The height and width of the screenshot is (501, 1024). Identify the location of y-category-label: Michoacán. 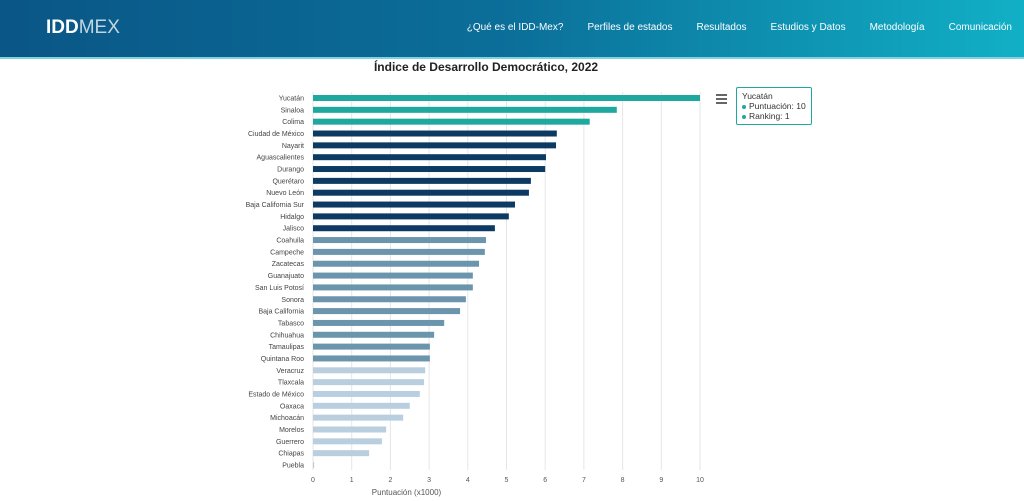
(287, 418).